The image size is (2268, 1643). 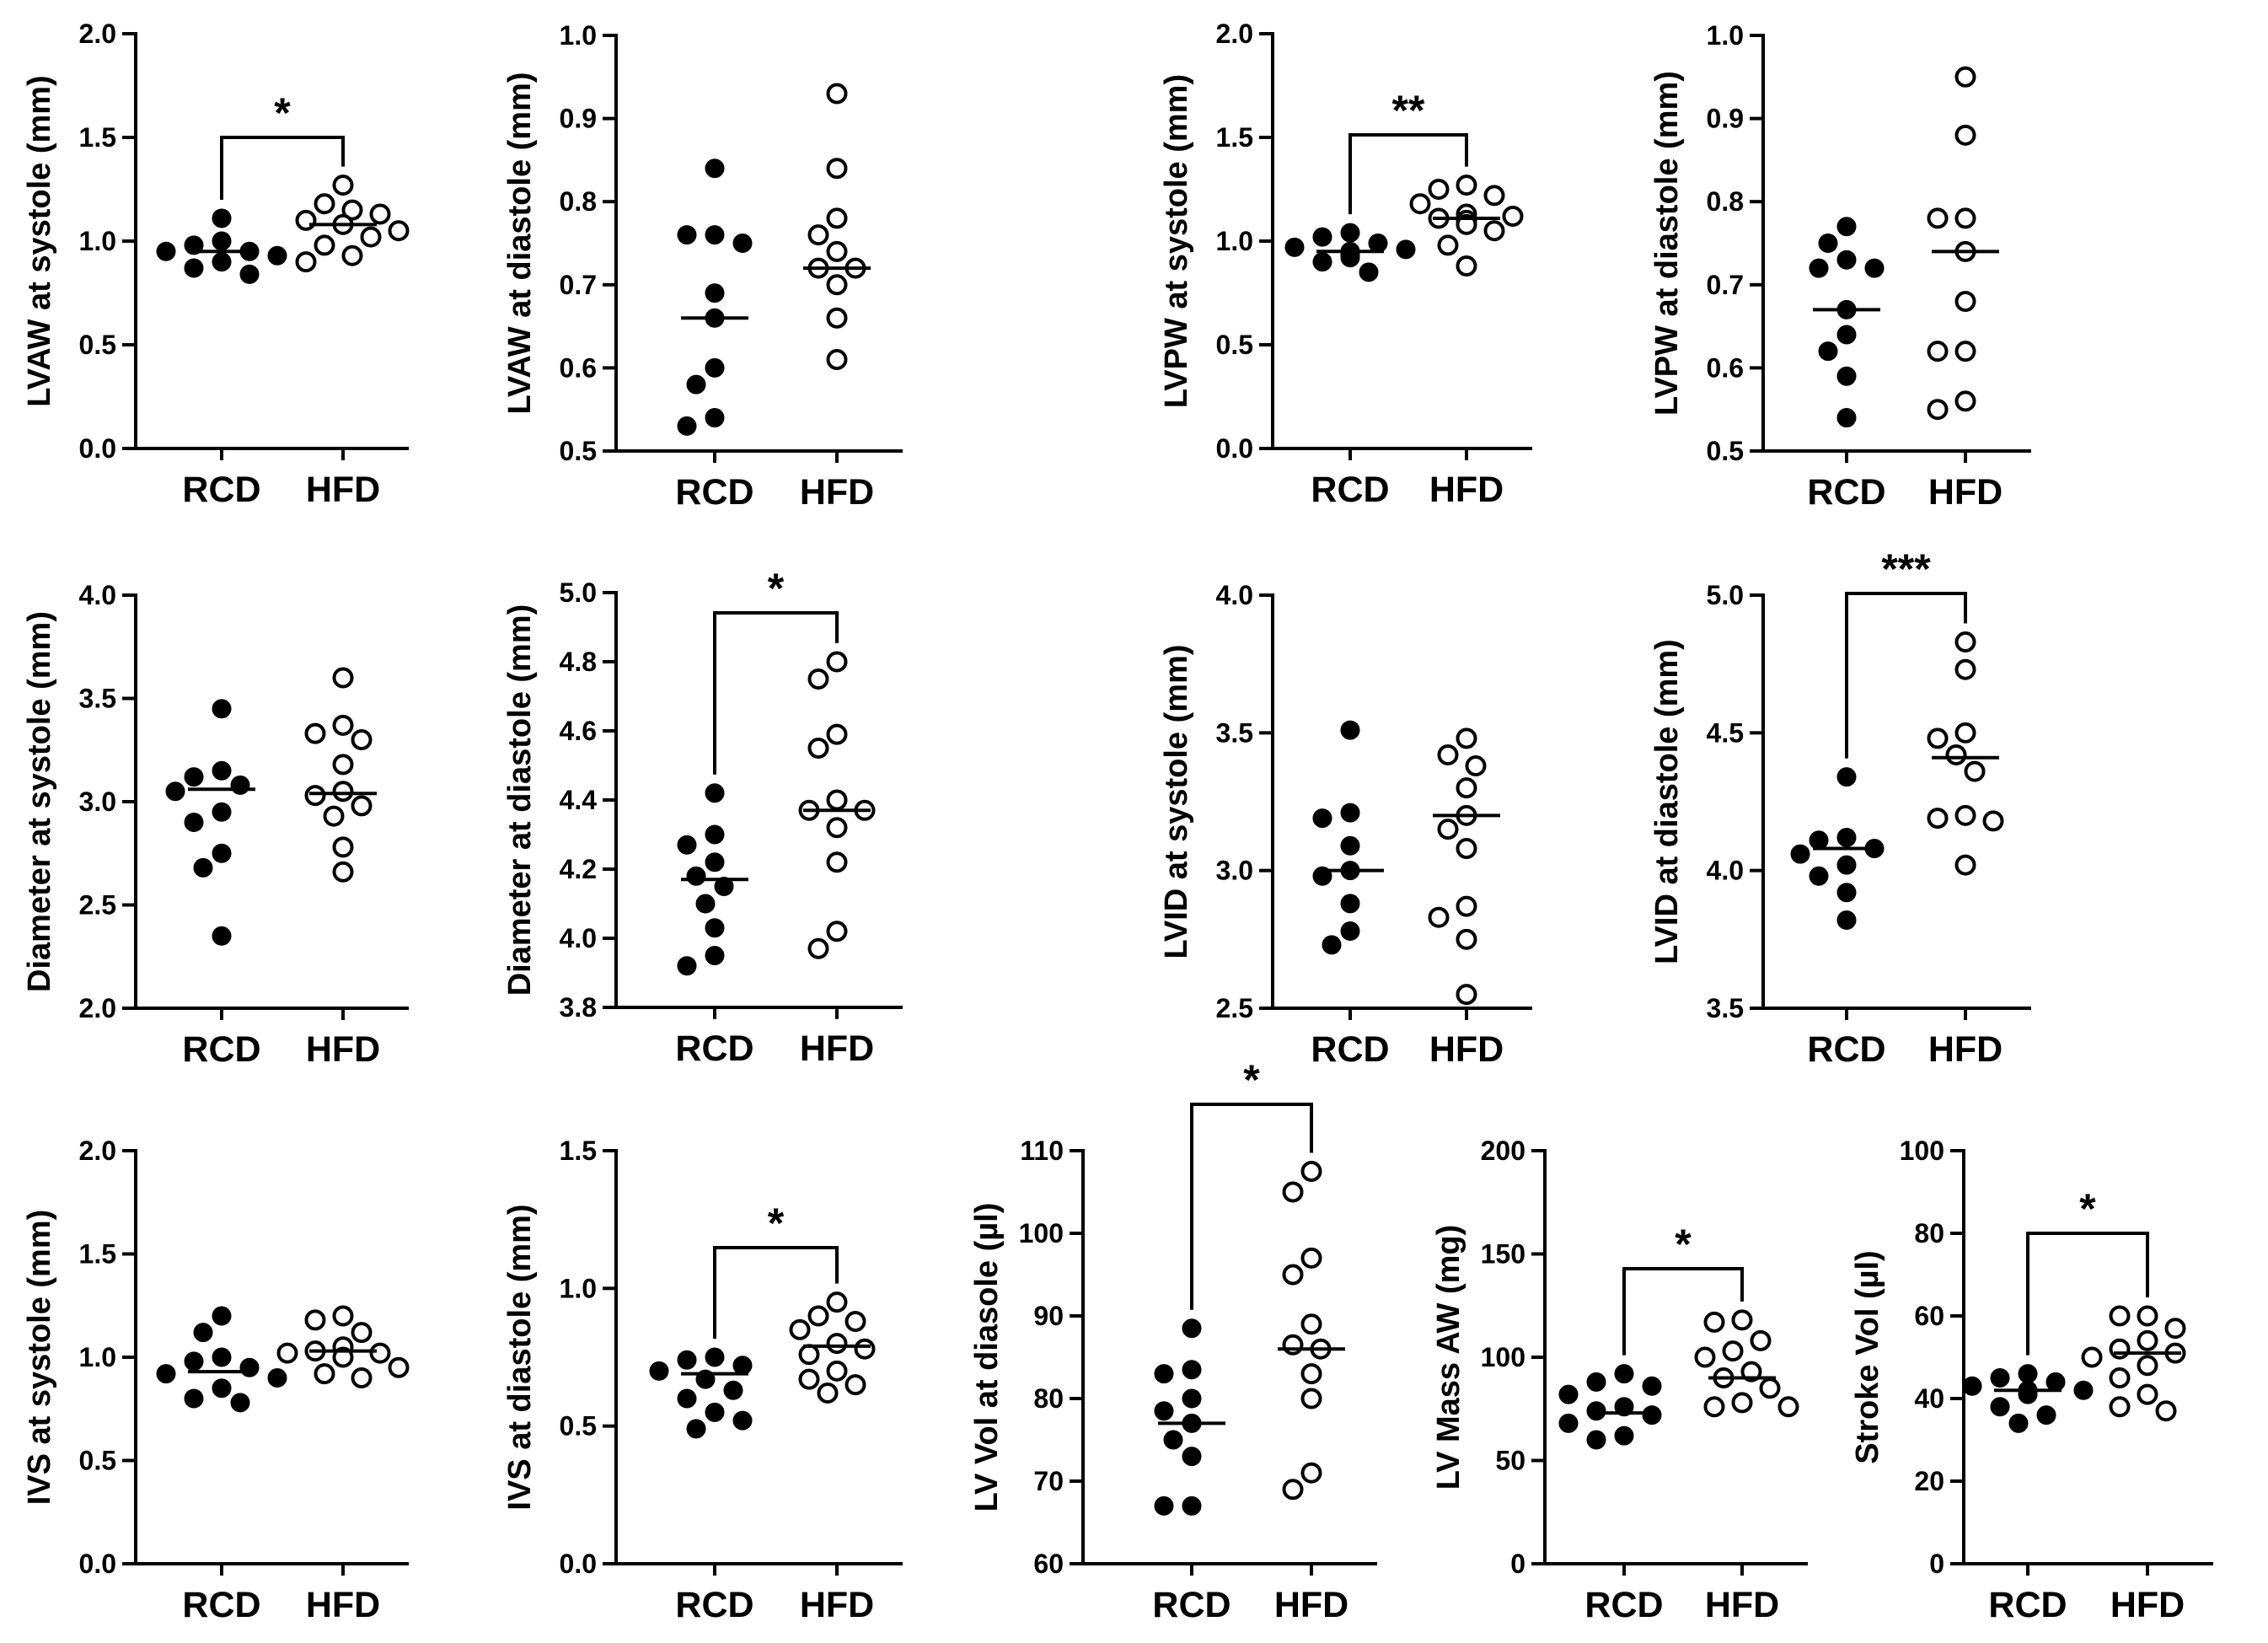 I want to click on y-tick-label: 90, so click(x=1048, y=1316).